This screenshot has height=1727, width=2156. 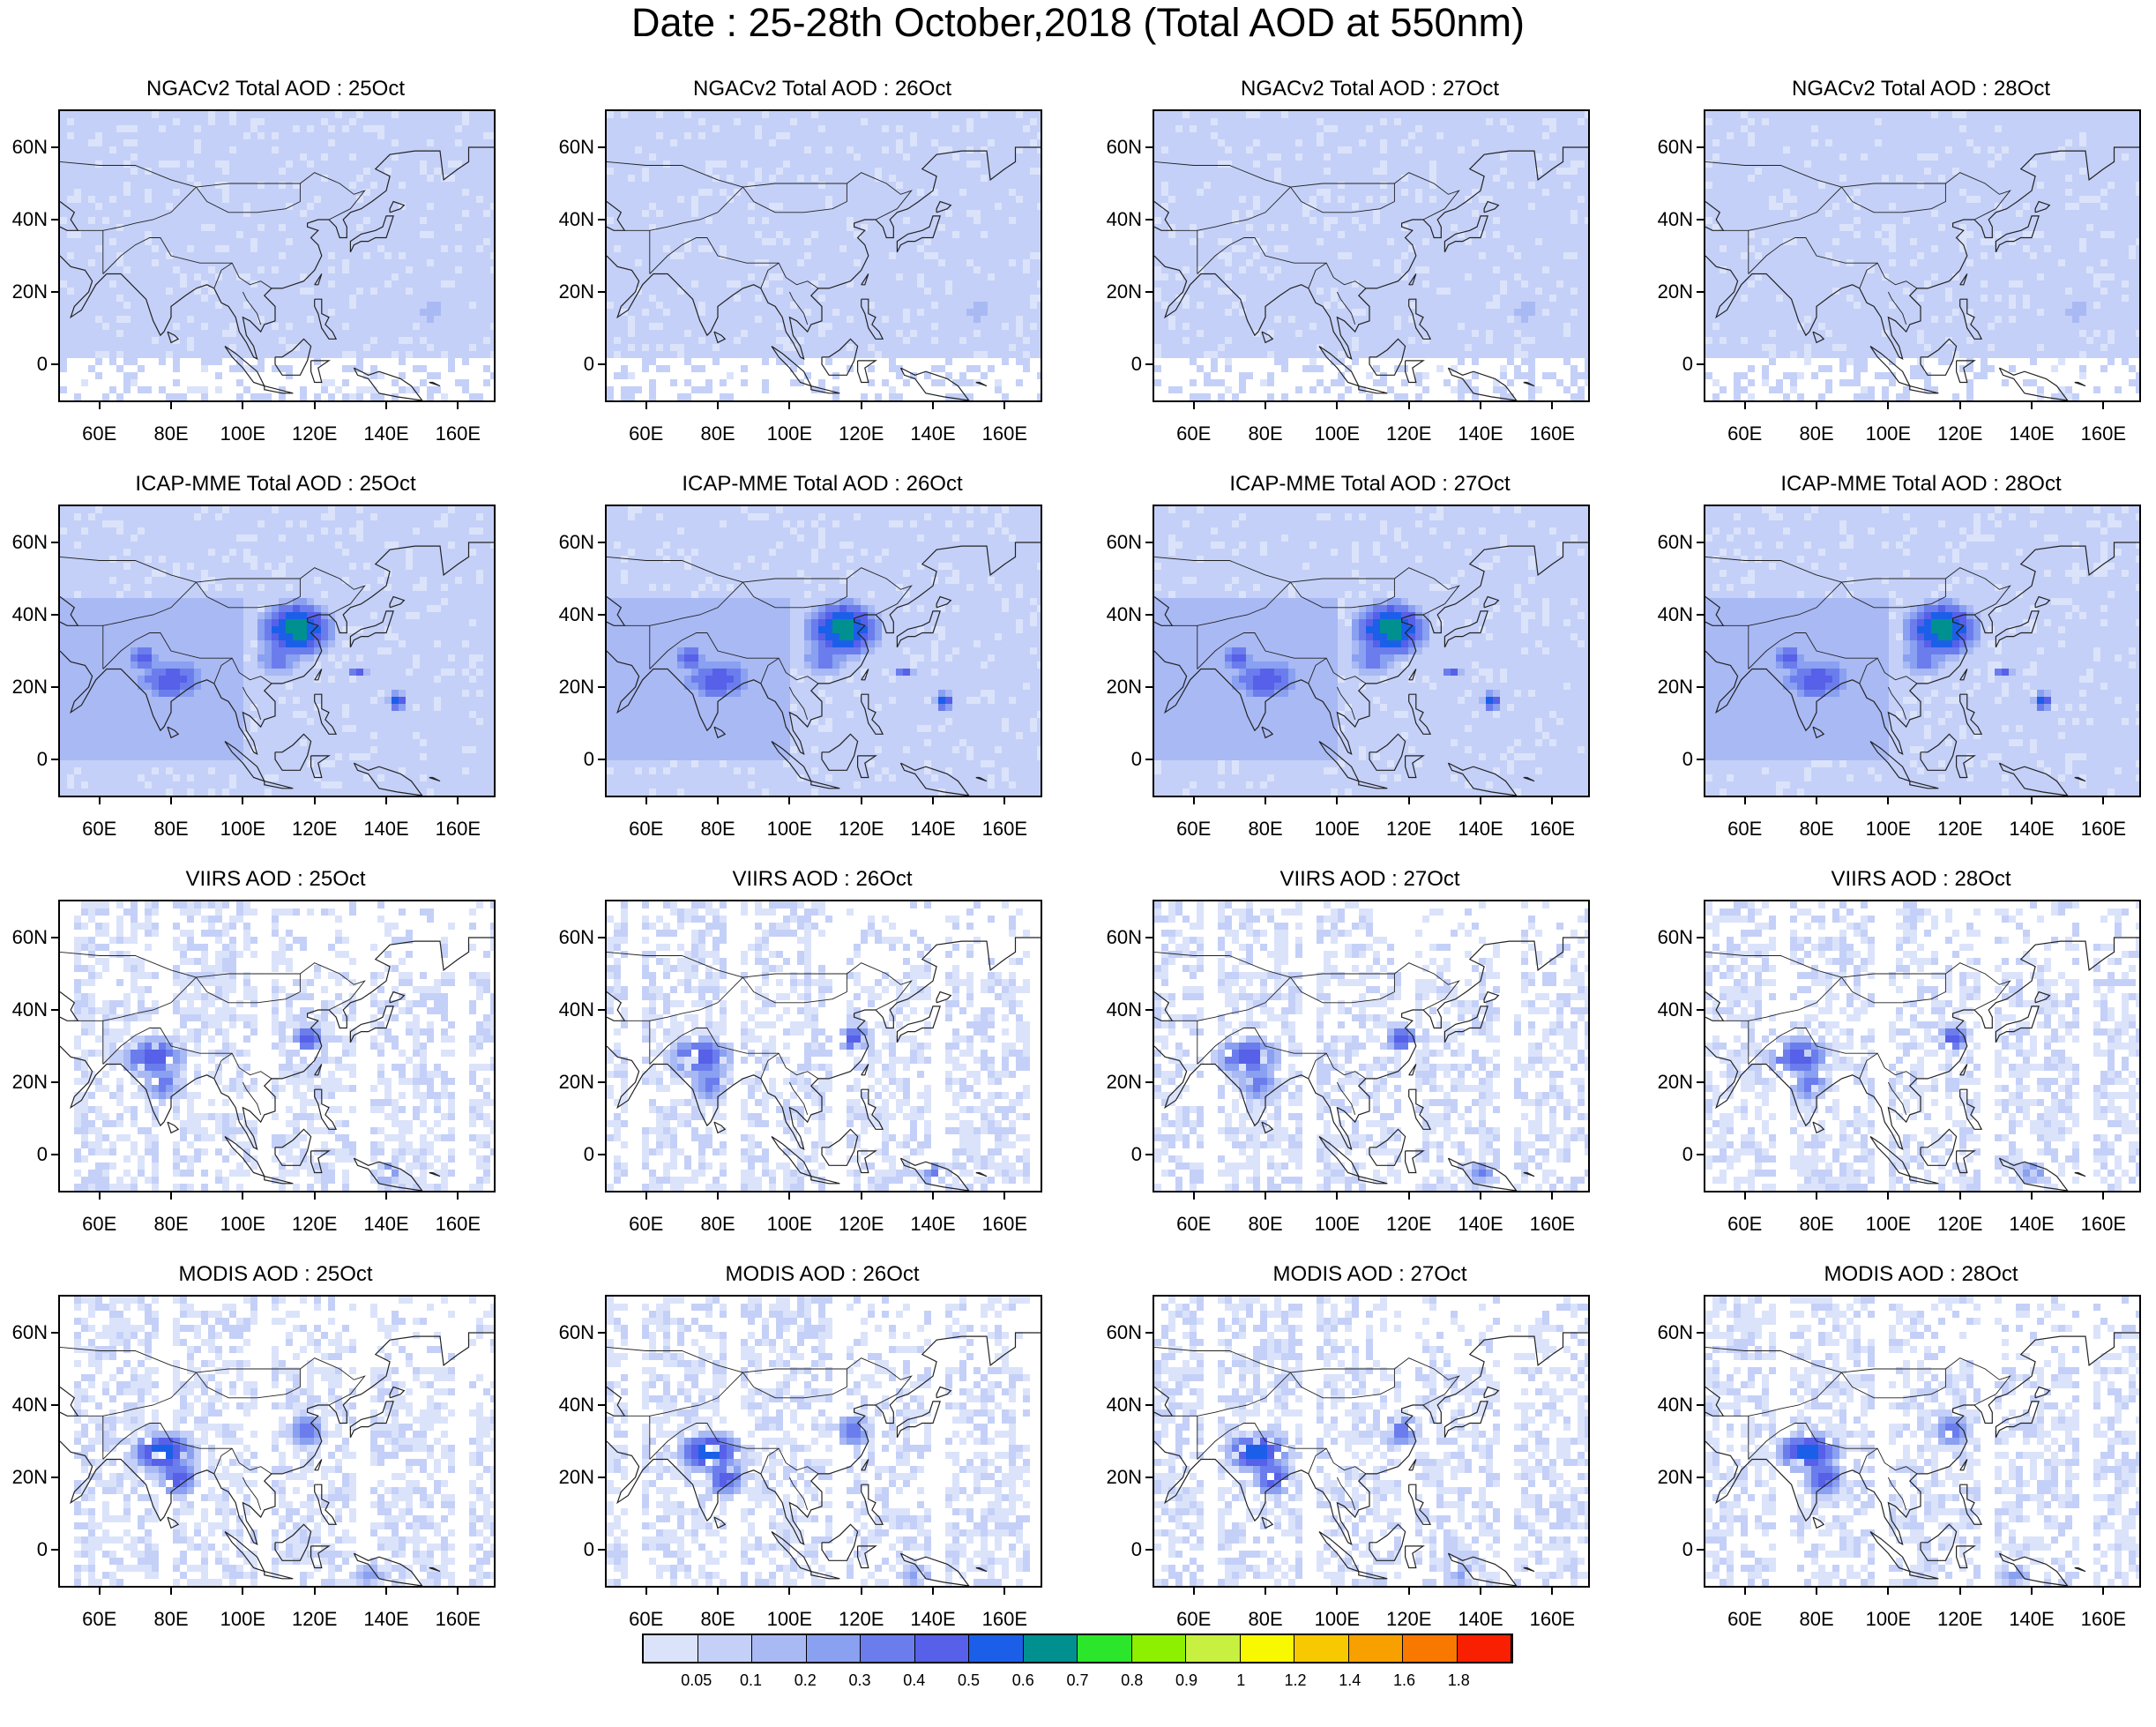 What do you see at coordinates (315, 434) in the screenshot?
I see `x-tick-label: 120E` at bounding box center [315, 434].